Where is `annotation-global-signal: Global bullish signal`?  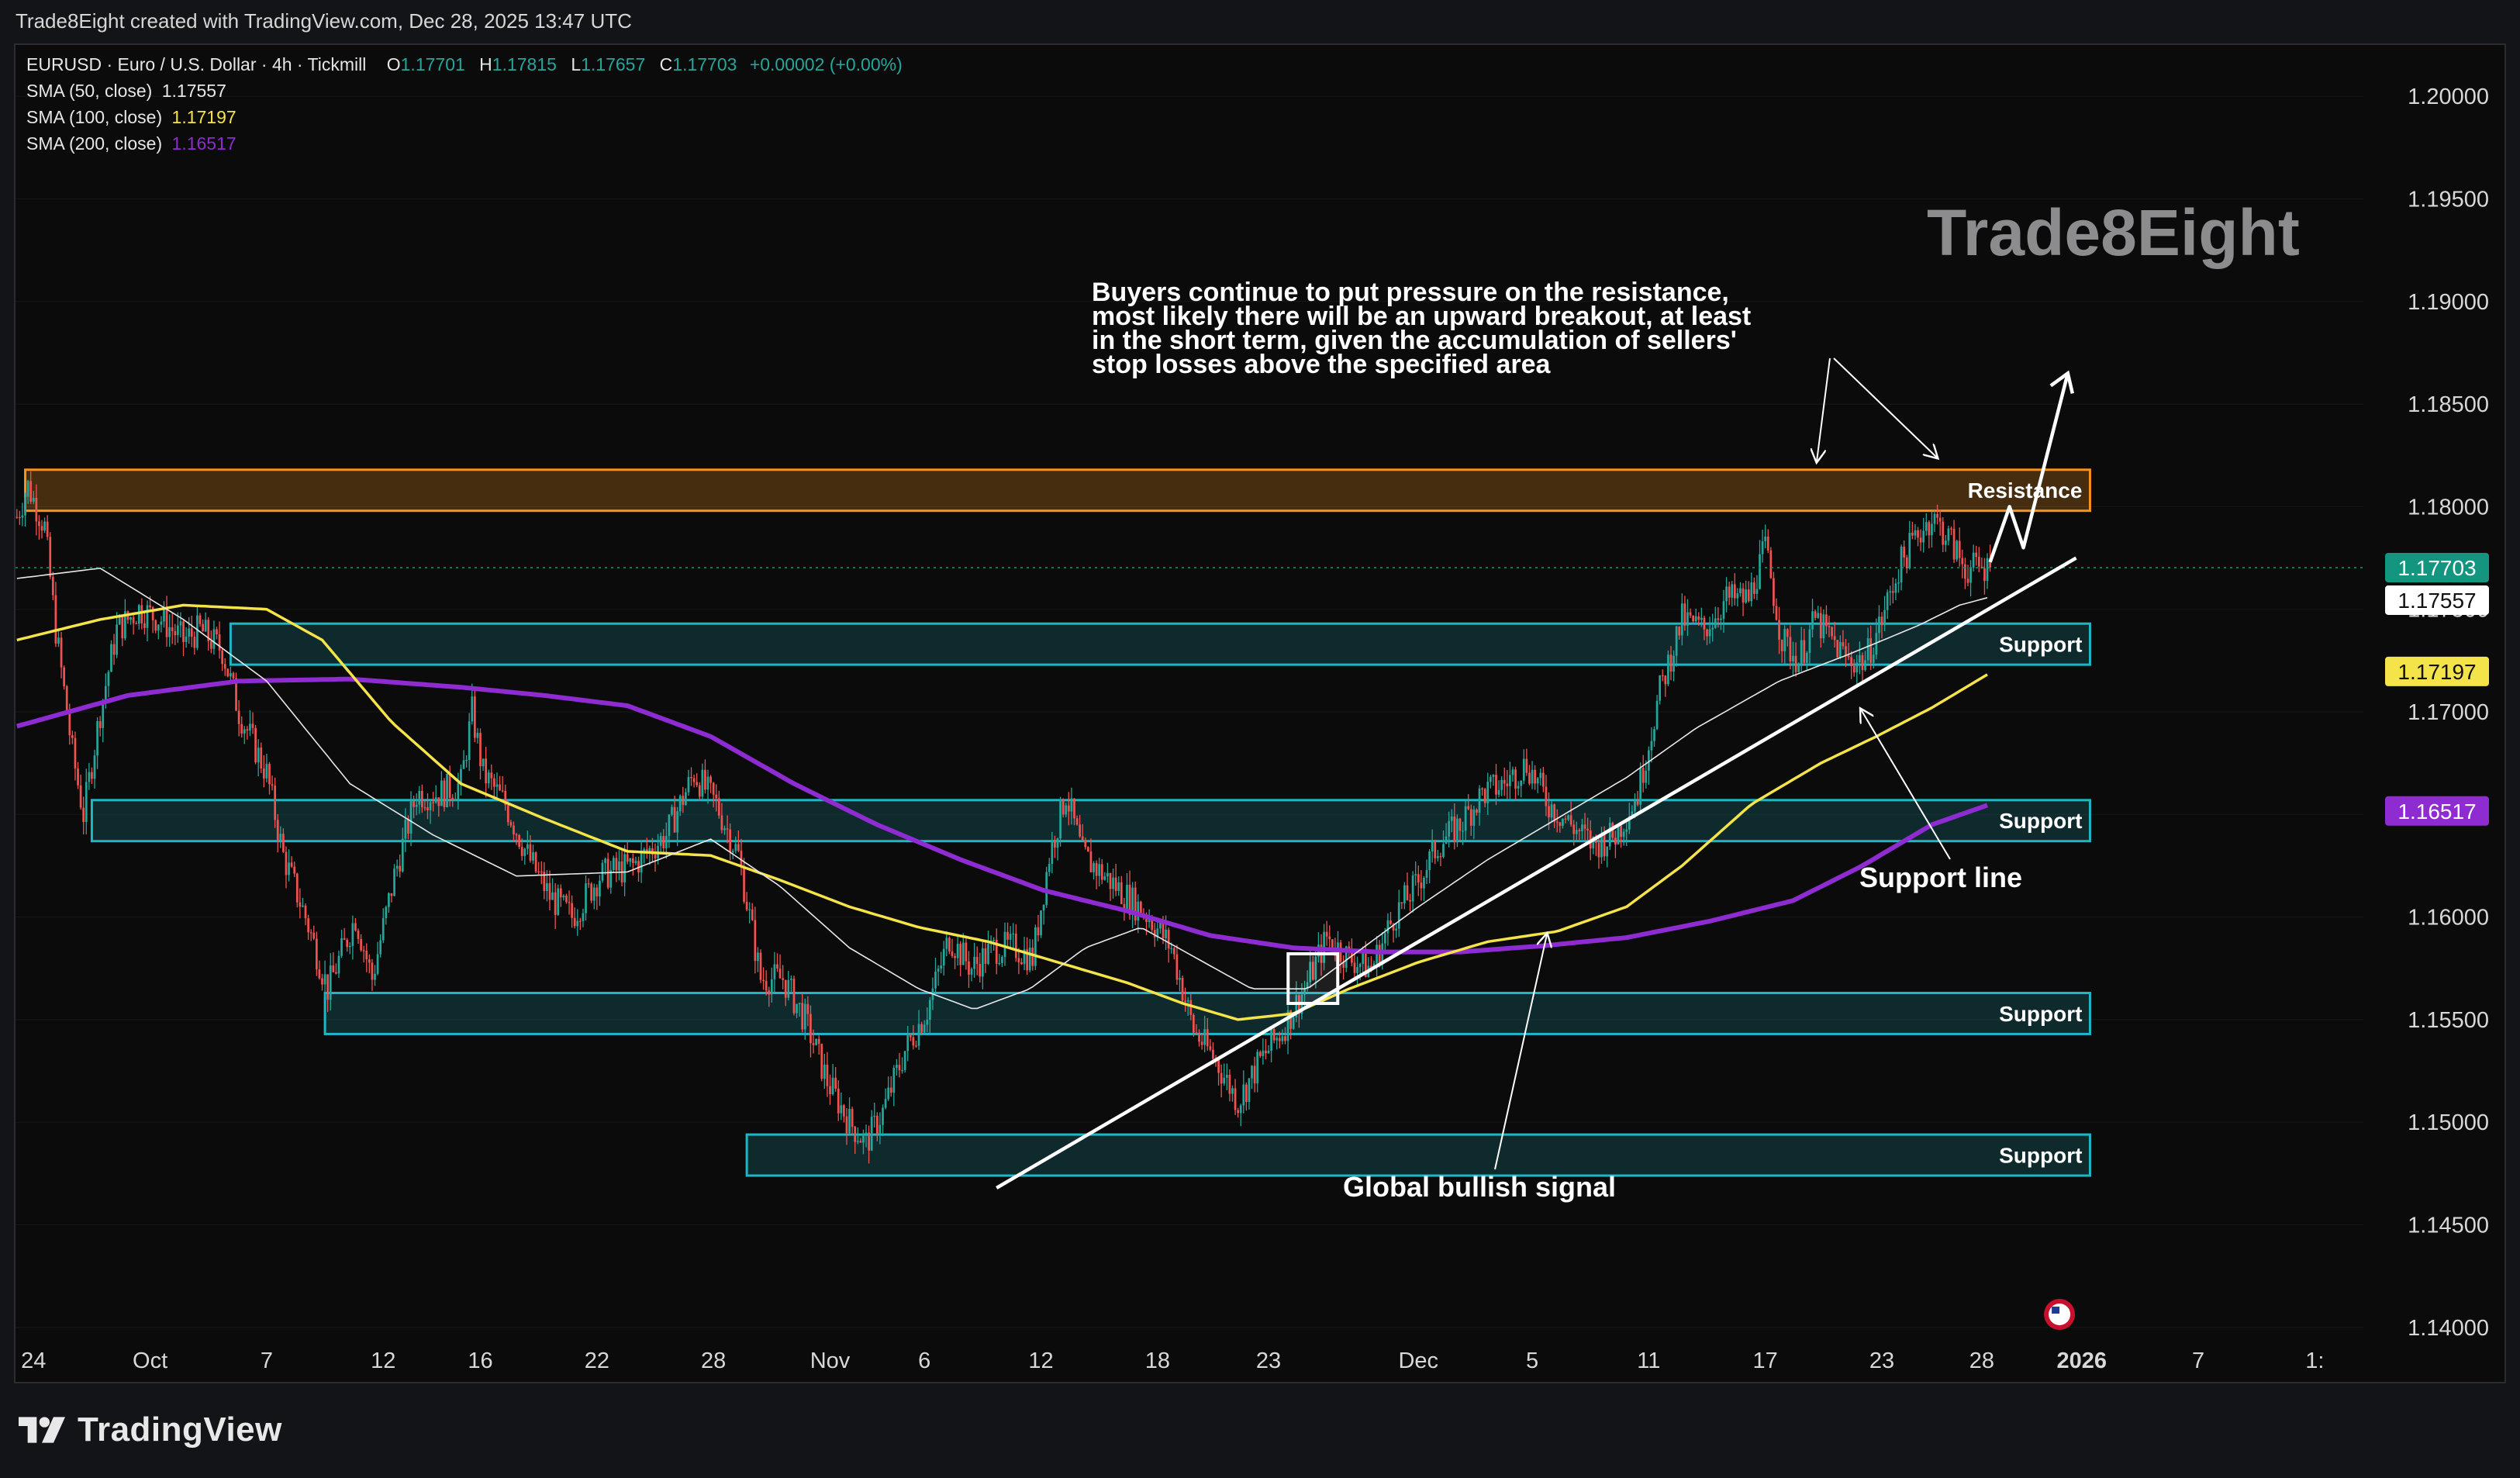 annotation-global-signal: Global bullish signal is located at coordinates (1479, 1187).